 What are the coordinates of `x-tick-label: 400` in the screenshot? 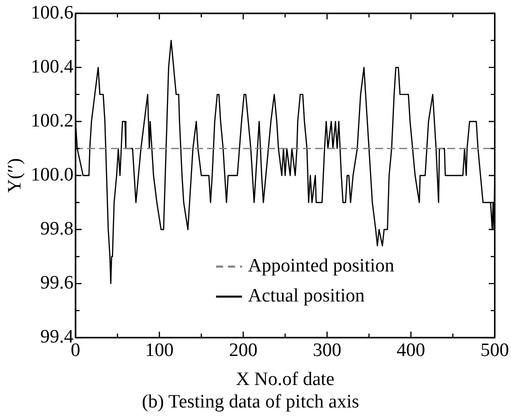 It's located at (411, 350).